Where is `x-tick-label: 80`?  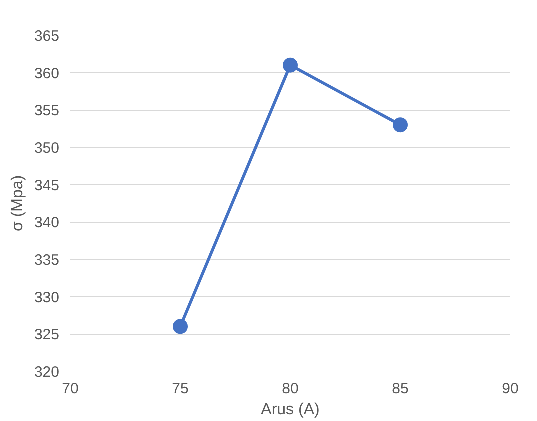
x-tick-label: 80 is located at coordinates (290, 389).